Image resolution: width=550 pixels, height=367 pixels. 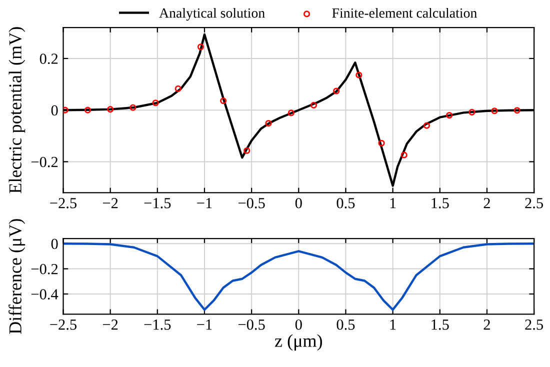 I want to click on y-axis-title: Electric potential (mV), so click(x=17, y=110).